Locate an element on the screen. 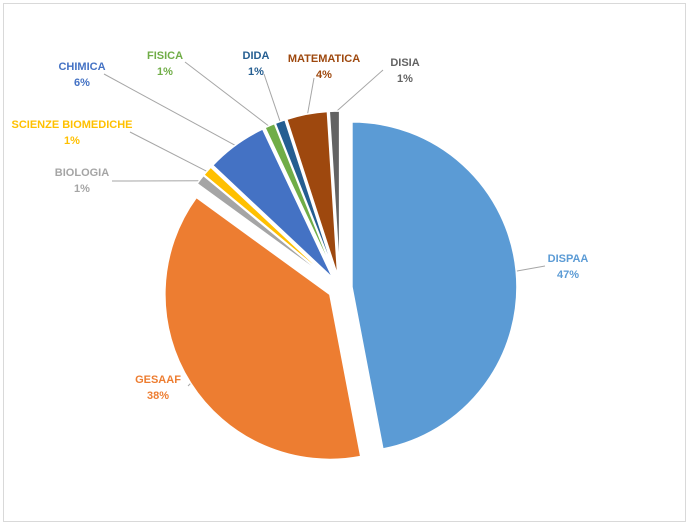 The width and height of the screenshot is (690, 525). pie-slice-scienze-biomediche is located at coordinates (267, 223).